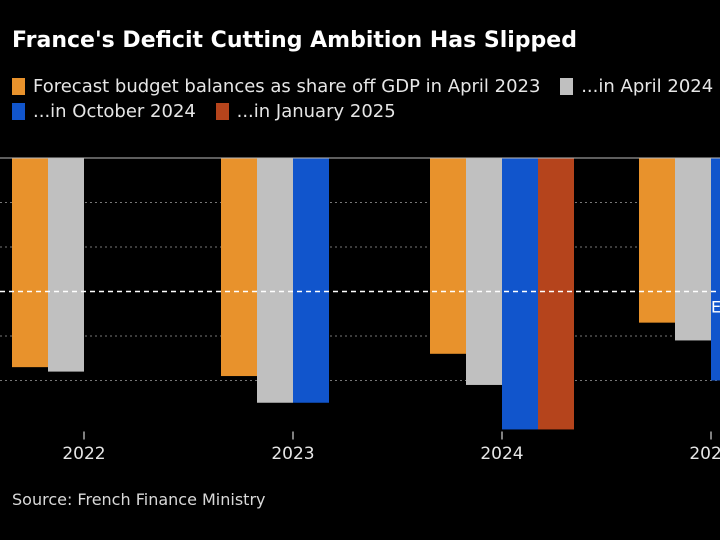  What do you see at coordinates (222, 111) in the screenshot?
I see `legend-swatch-january-2025` at bounding box center [222, 111].